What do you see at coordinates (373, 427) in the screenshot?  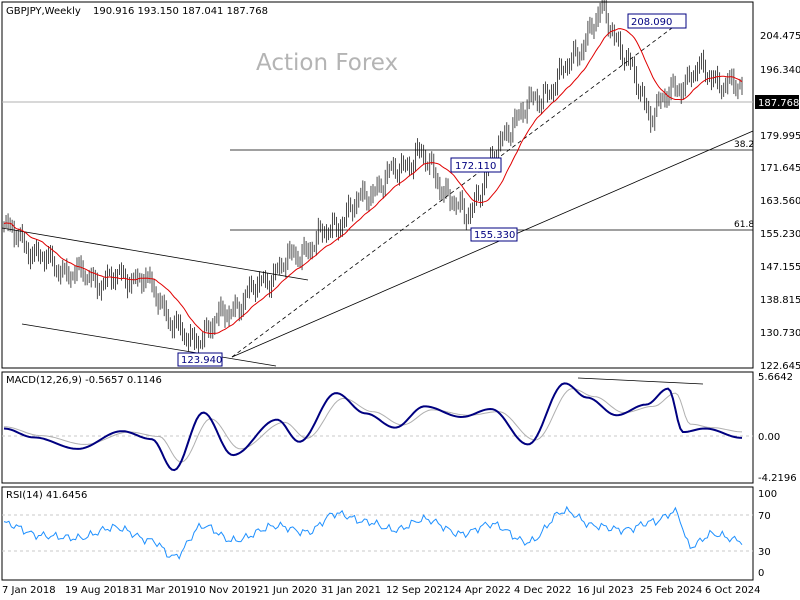 I see `macd-line` at bounding box center [373, 427].